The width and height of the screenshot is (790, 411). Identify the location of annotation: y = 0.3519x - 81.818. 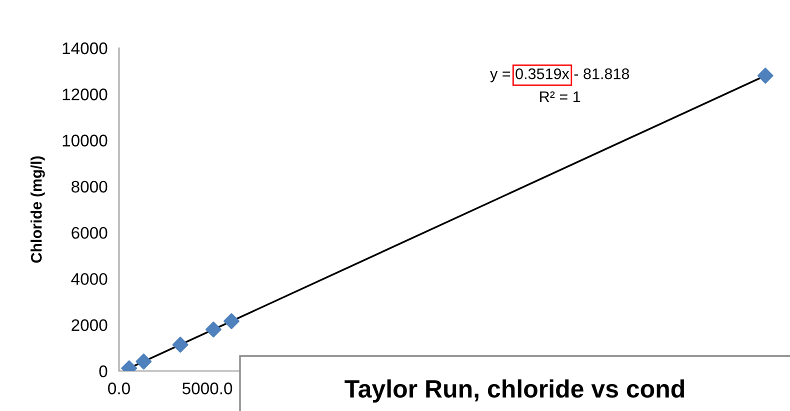
(560, 75).